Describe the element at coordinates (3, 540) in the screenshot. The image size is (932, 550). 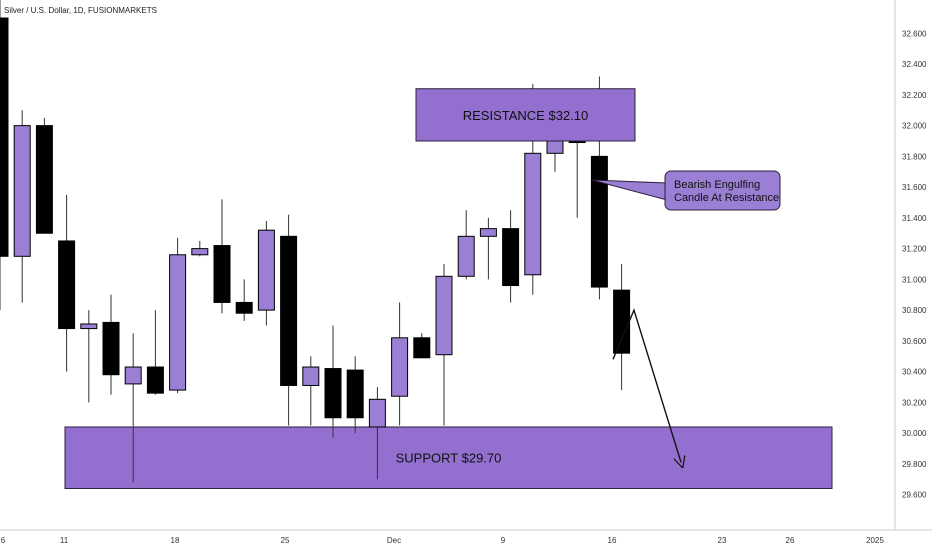
I see `time-tick-label: 6` at that location.